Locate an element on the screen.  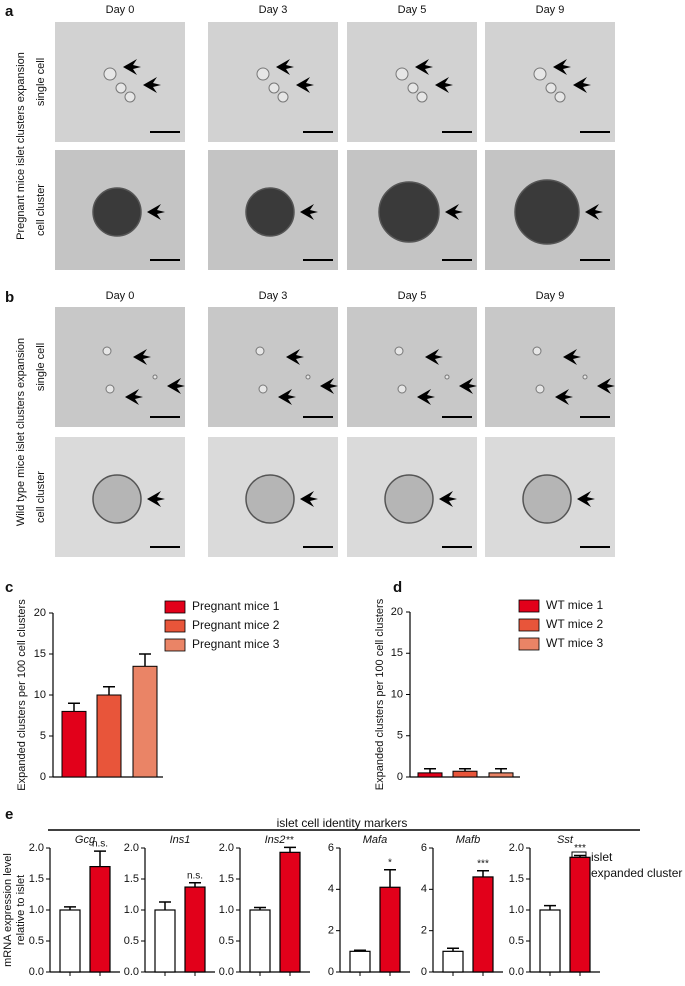
panel-label: a is located at coordinates (9, 11).